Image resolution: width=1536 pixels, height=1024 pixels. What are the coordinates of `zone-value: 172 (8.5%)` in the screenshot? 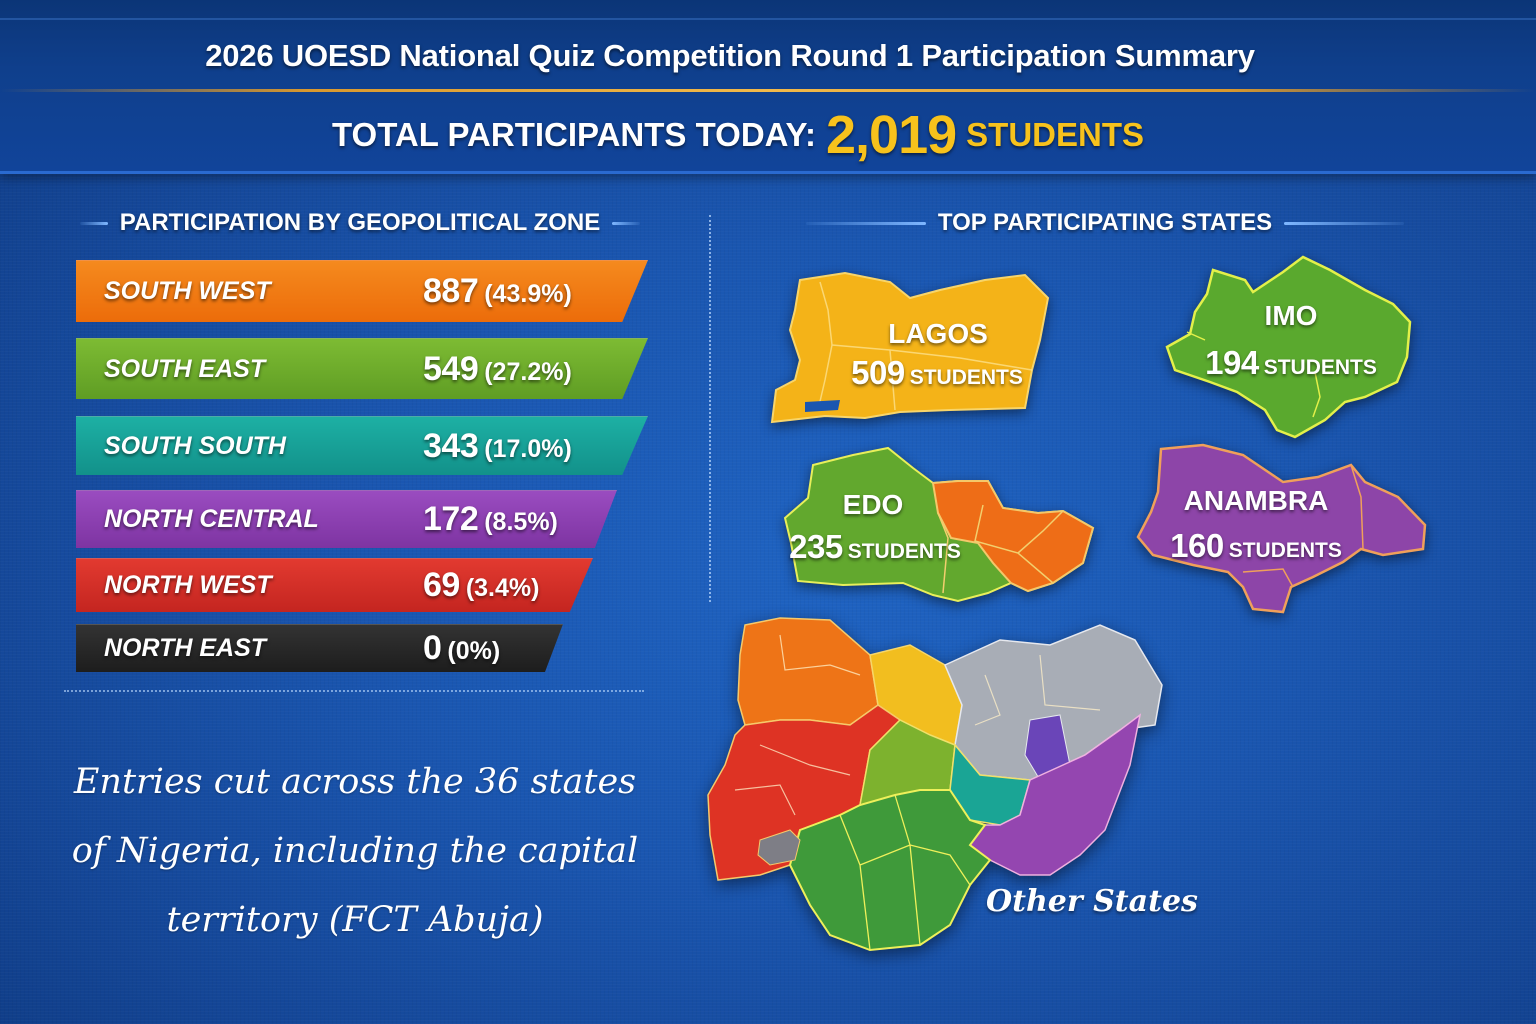 It's located at (490, 519).